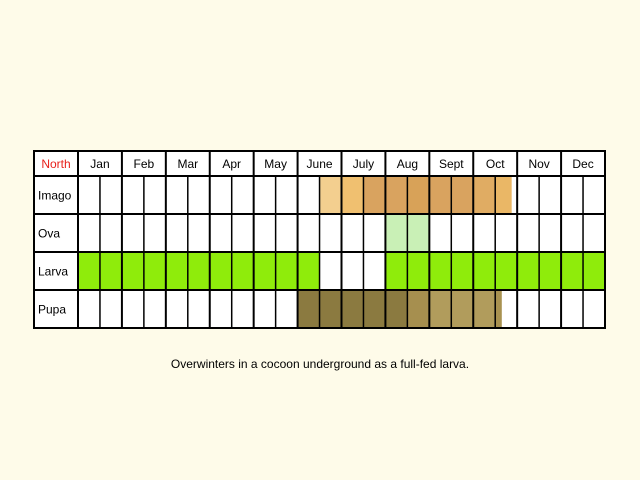 The width and height of the screenshot is (640, 480). Describe the element at coordinates (55, 196) in the screenshot. I see `stage-label: Imago` at that location.